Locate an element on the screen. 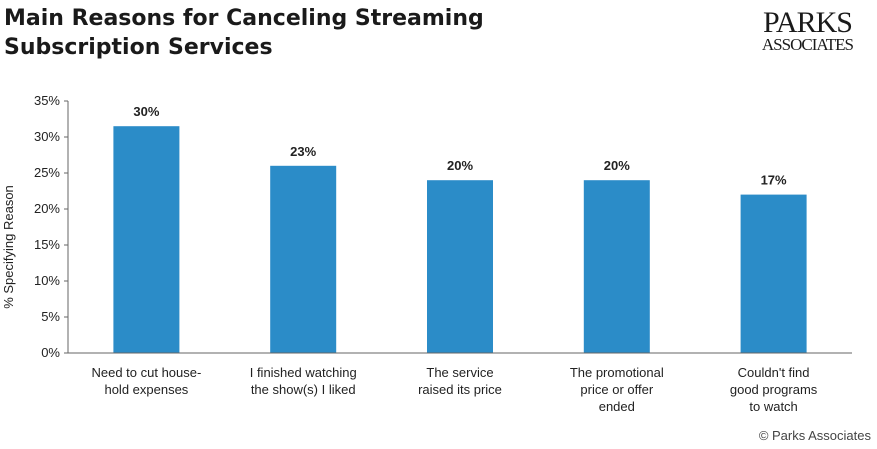 The image size is (877, 449). category-label-line: good programs is located at coordinates (774, 389).